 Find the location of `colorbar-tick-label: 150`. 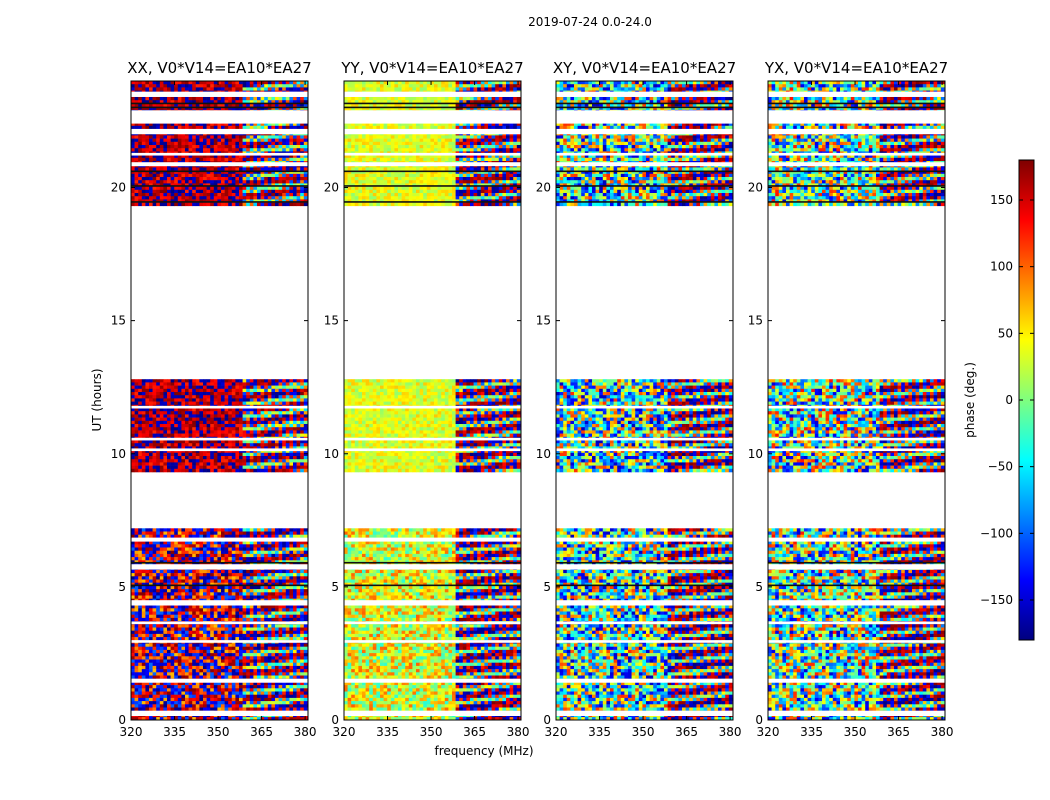

colorbar-tick-label: 150 is located at coordinates (1001, 200).